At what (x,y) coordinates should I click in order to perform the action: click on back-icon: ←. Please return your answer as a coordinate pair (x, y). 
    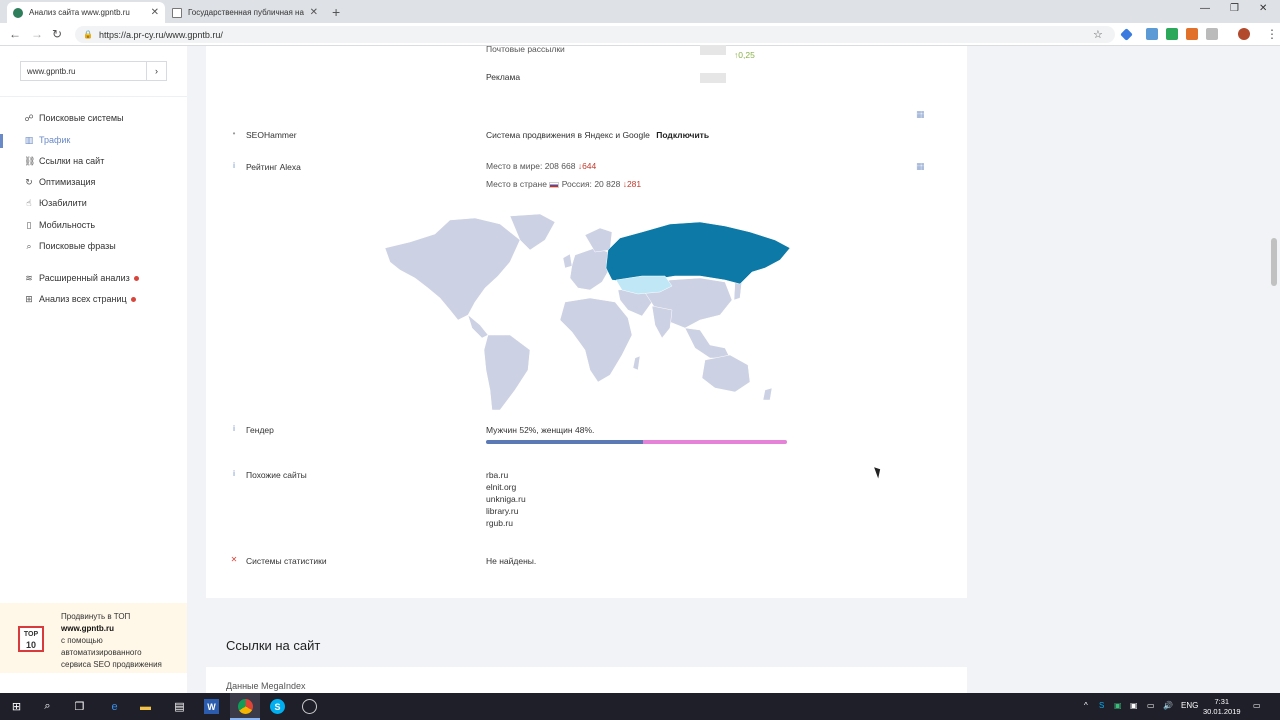
    Looking at the image, I should click on (15, 34).